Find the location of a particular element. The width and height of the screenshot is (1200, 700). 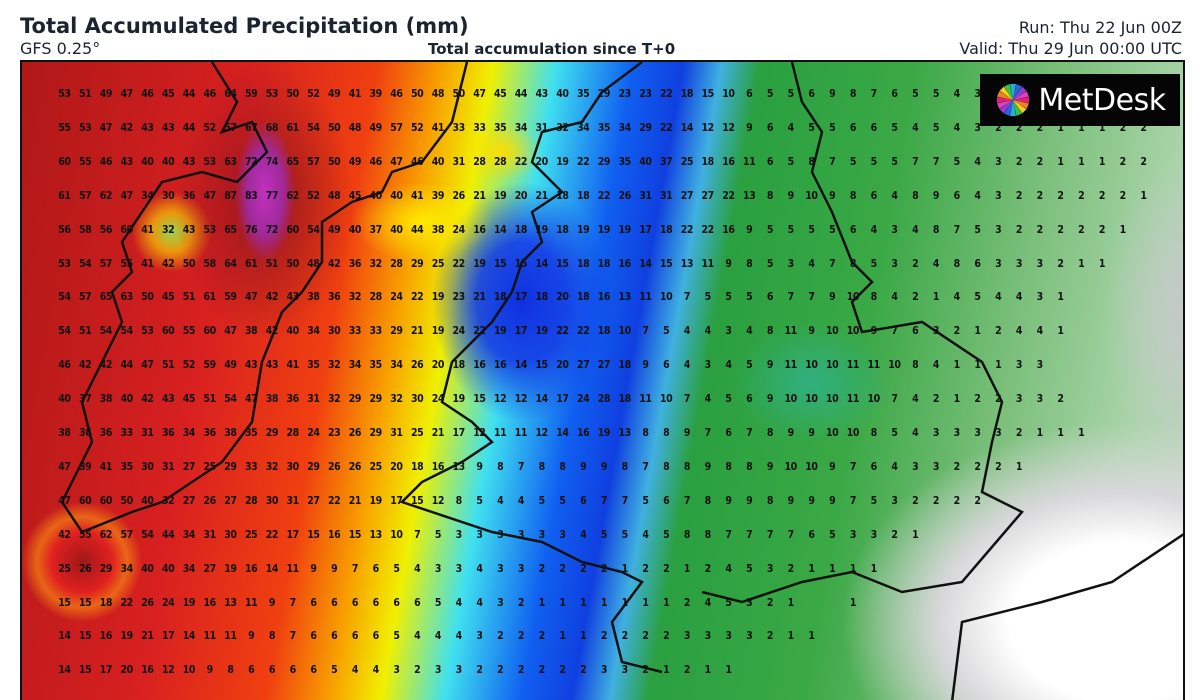

precip-value: 27 is located at coordinates (687, 195).